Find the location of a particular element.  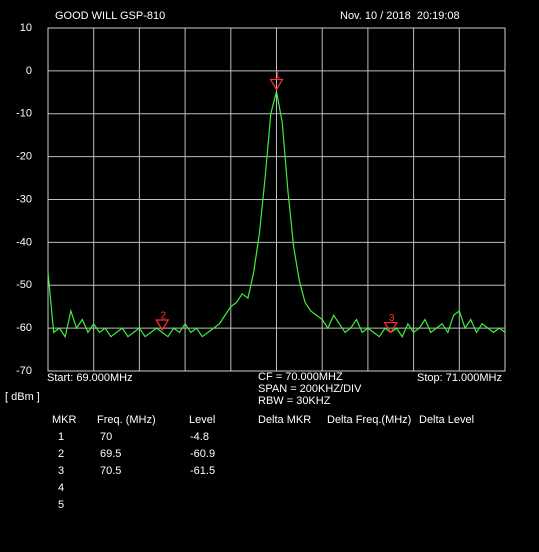

setting: CF = 70.000MHZ is located at coordinates (300, 377).